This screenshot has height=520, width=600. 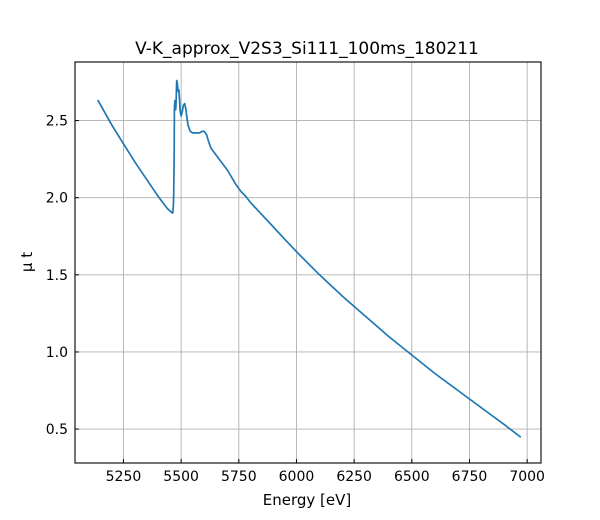 I want to click on x-tick-label: 5250, so click(x=124, y=477).